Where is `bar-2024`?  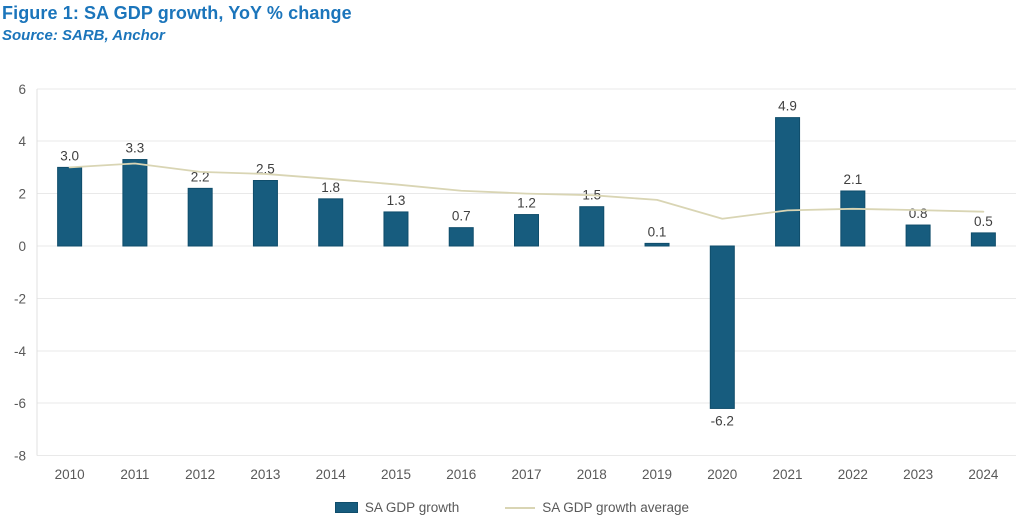
bar-2024 is located at coordinates (983, 239).